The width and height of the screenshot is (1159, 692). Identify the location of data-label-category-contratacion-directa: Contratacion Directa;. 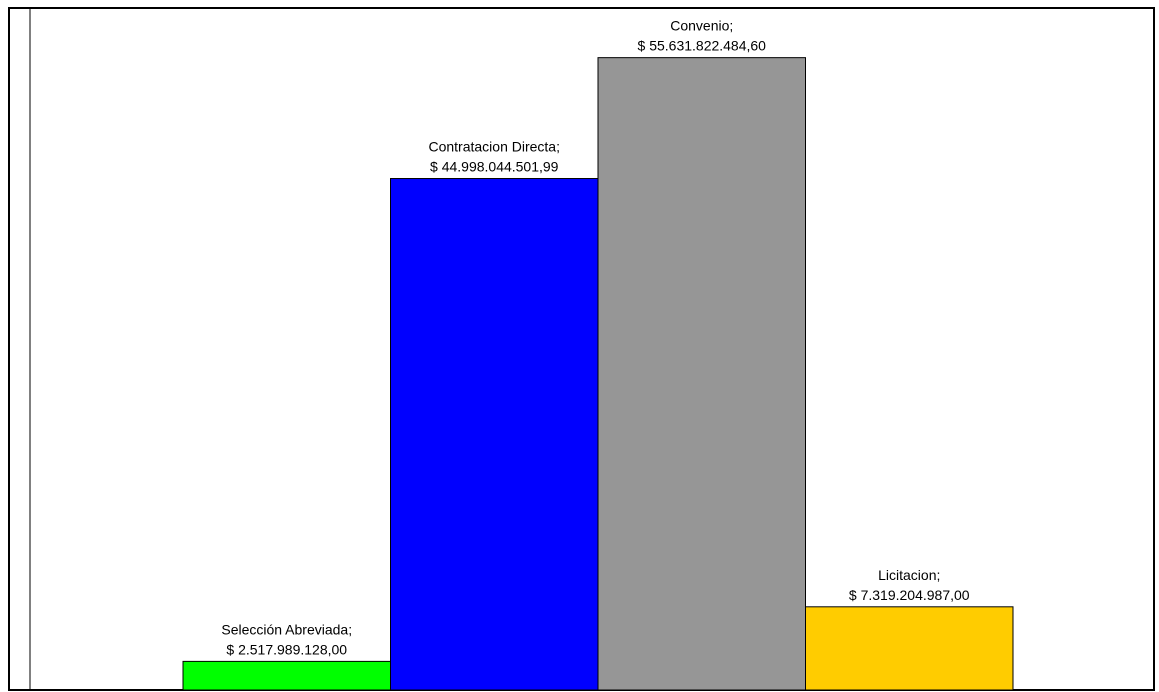
(494, 147).